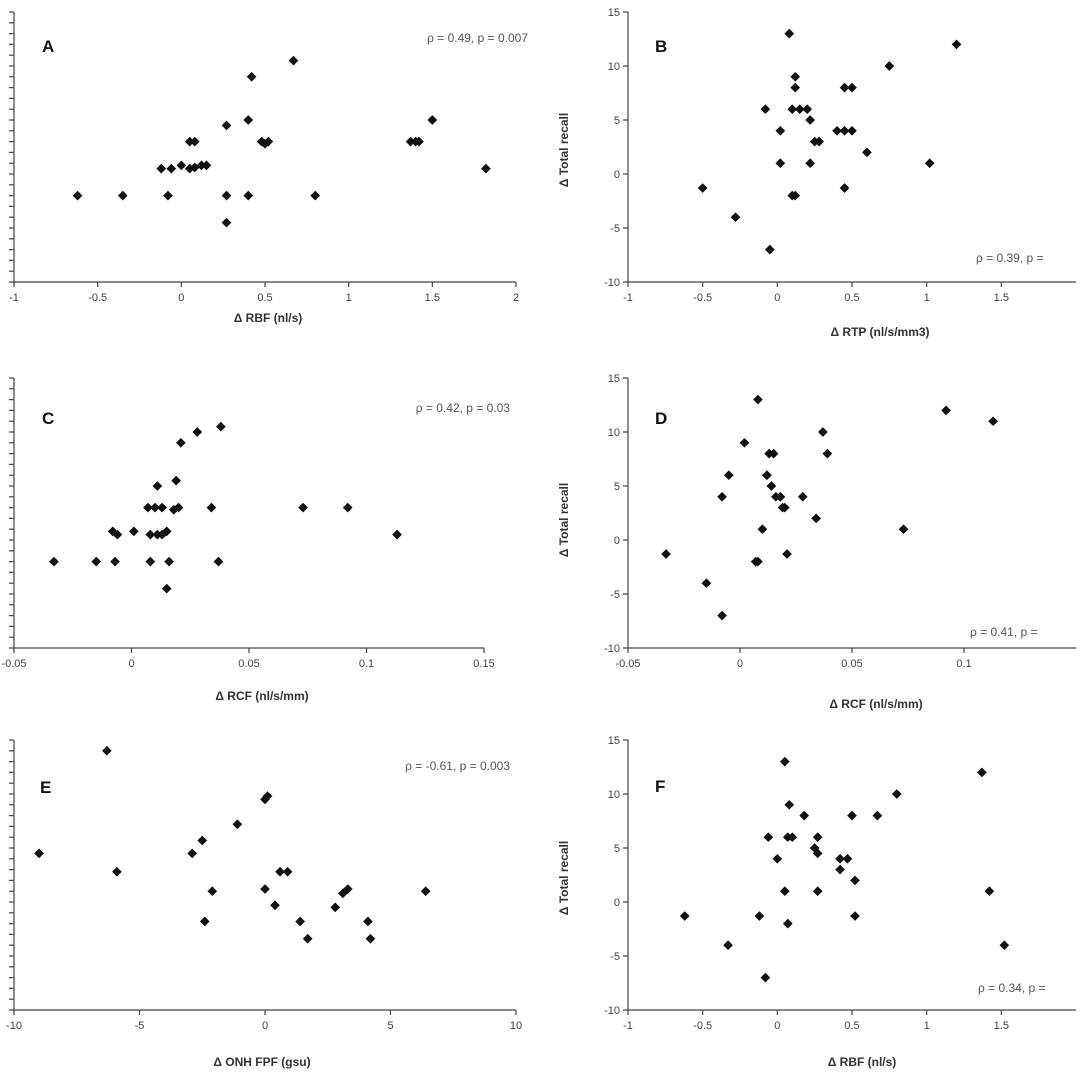 The image size is (1080, 1080). Describe the element at coordinates (390, 1026) in the screenshot. I see `x-tick-label: 5` at that location.